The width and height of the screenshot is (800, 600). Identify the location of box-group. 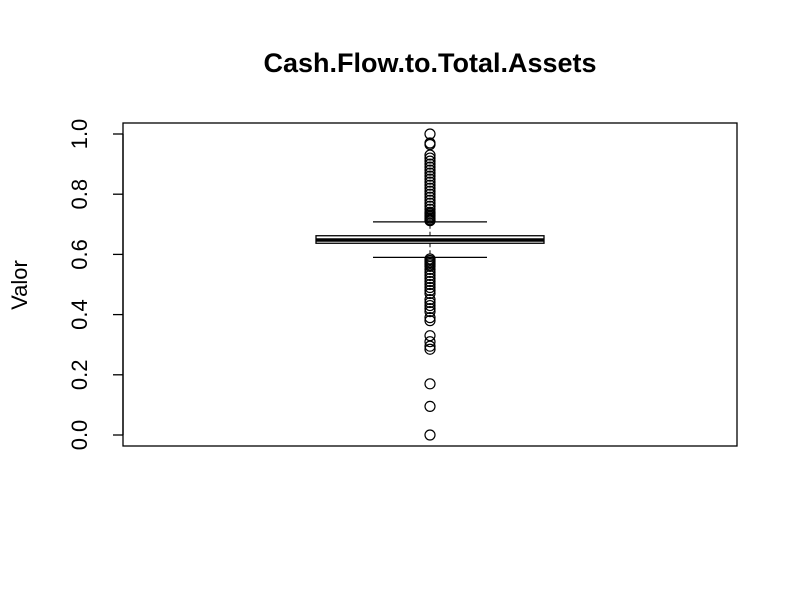
(430, 240).